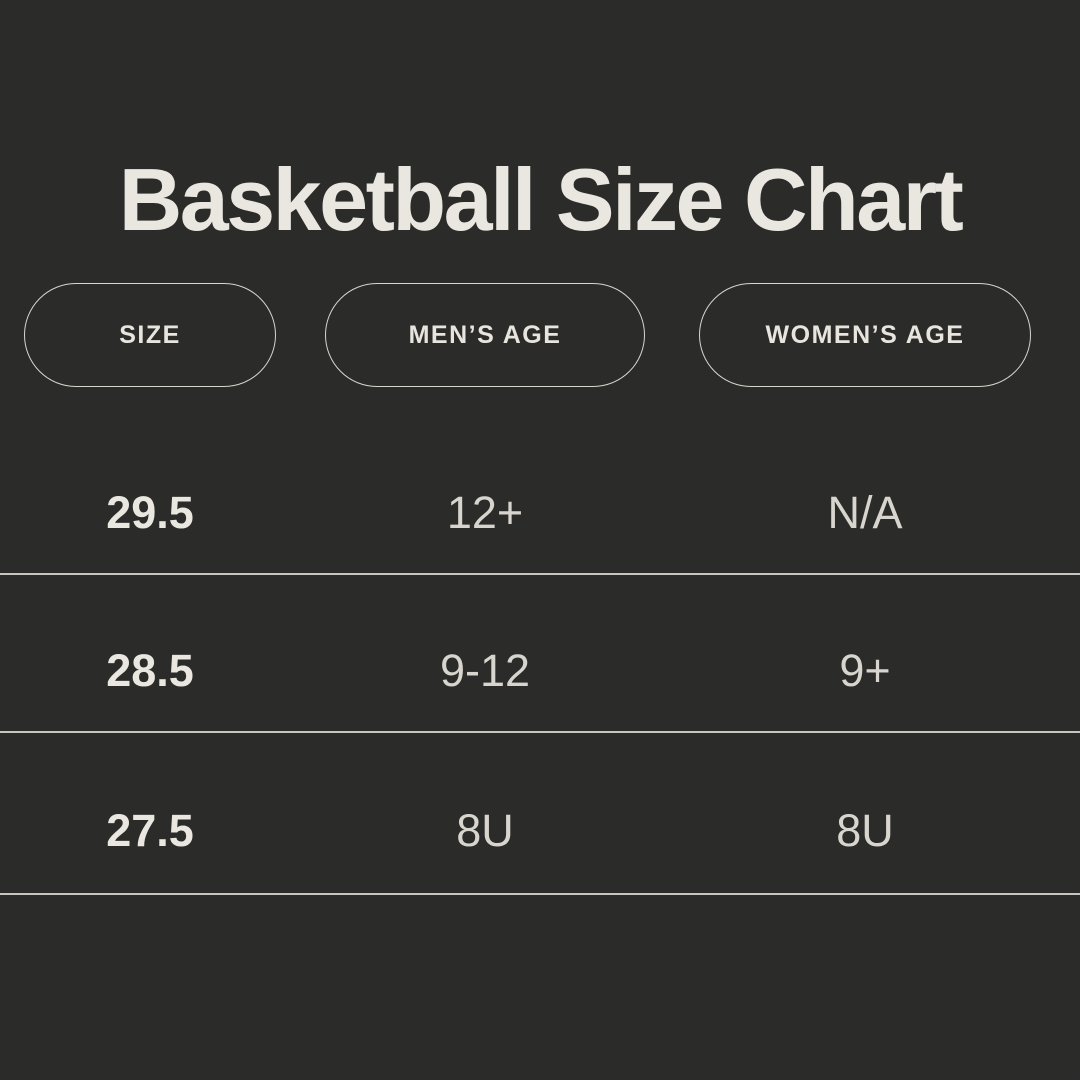 The height and width of the screenshot is (1080, 1080). I want to click on womens-age-value: 9+, so click(865, 670).